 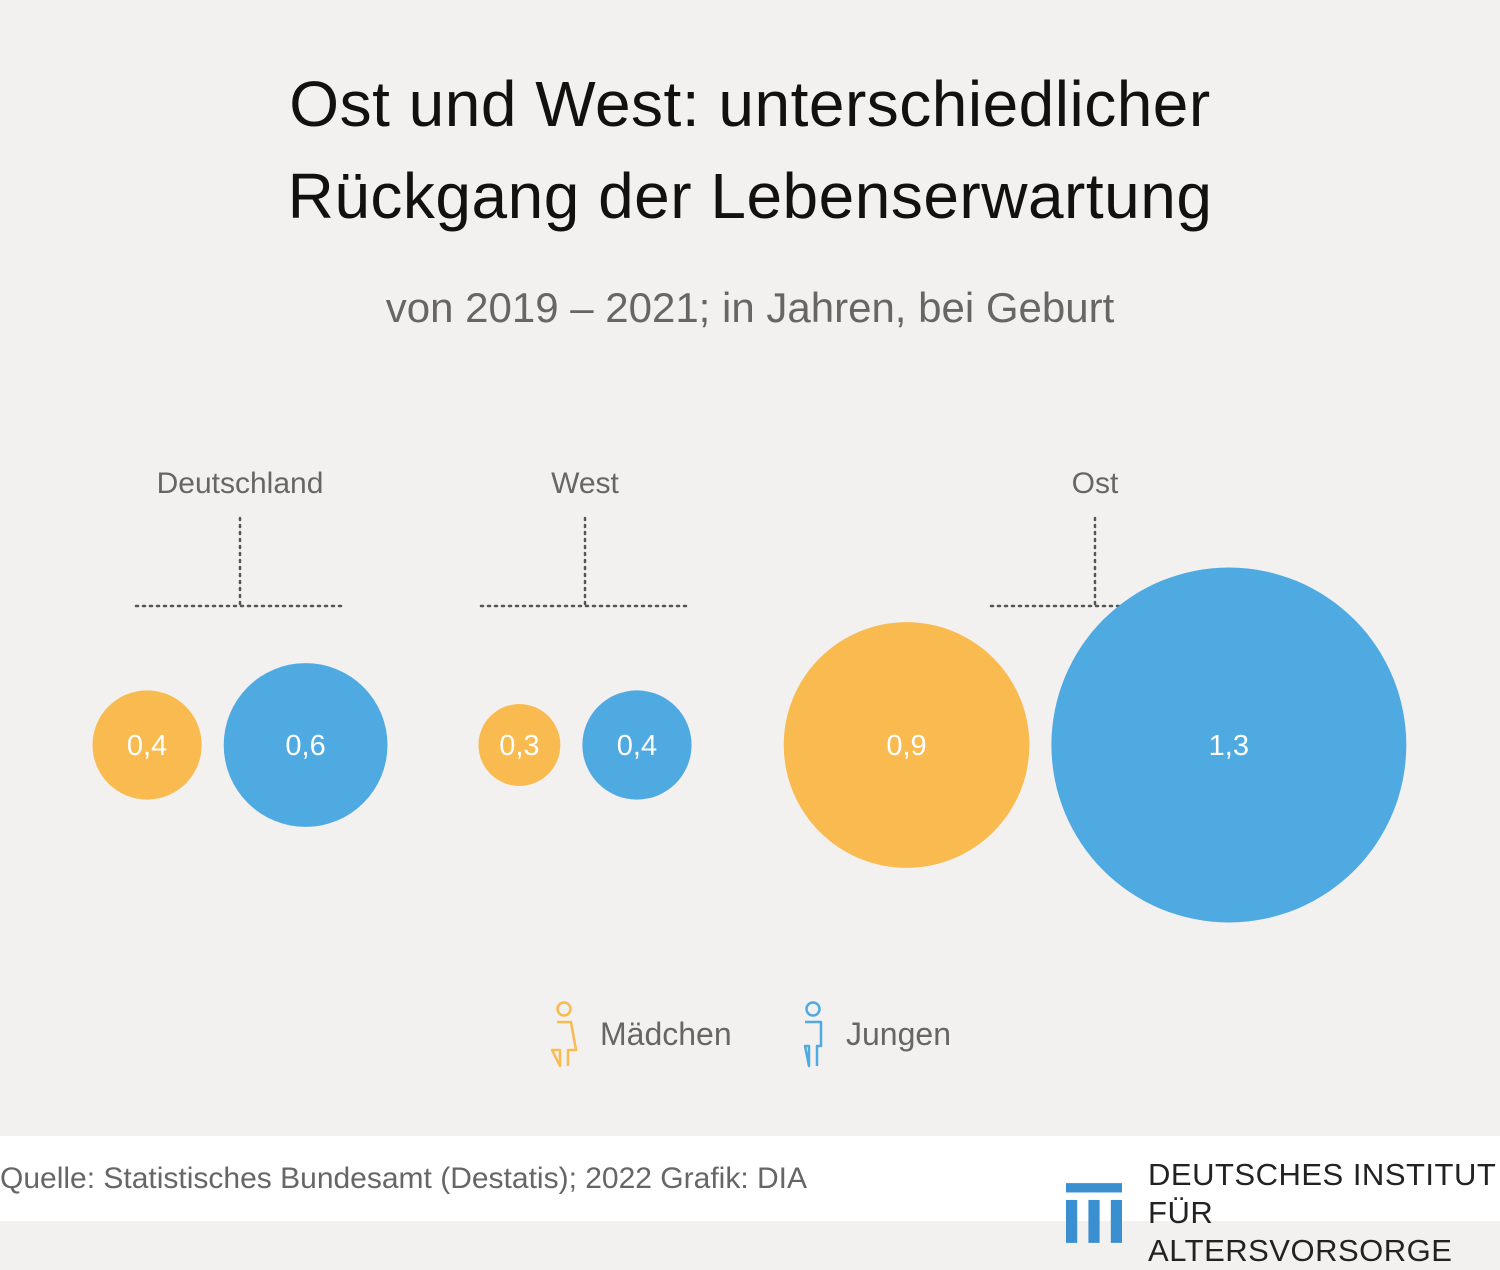 I want to click on chart-title-line-2: Rückgang der Lebenserwartung, so click(x=750, y=196).